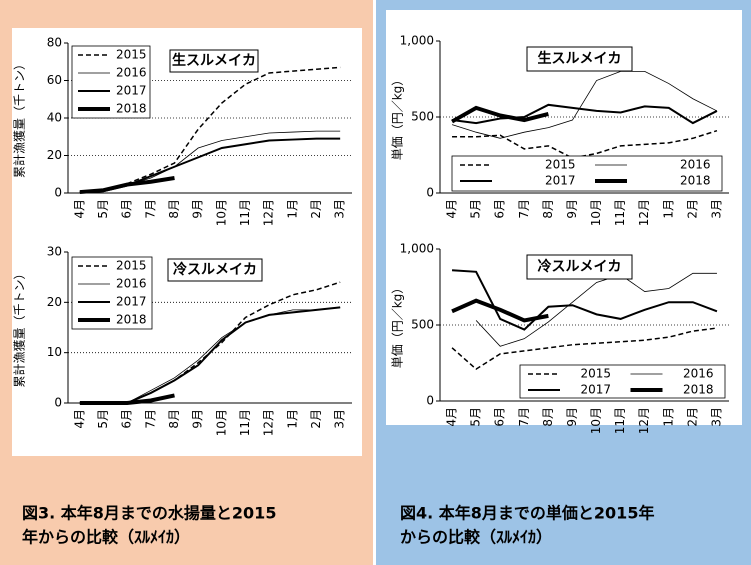  What do you see at coordinates (54, 118) in the screenshot?
I see `y-tick-label: 40` at bounding box center [54, 118].